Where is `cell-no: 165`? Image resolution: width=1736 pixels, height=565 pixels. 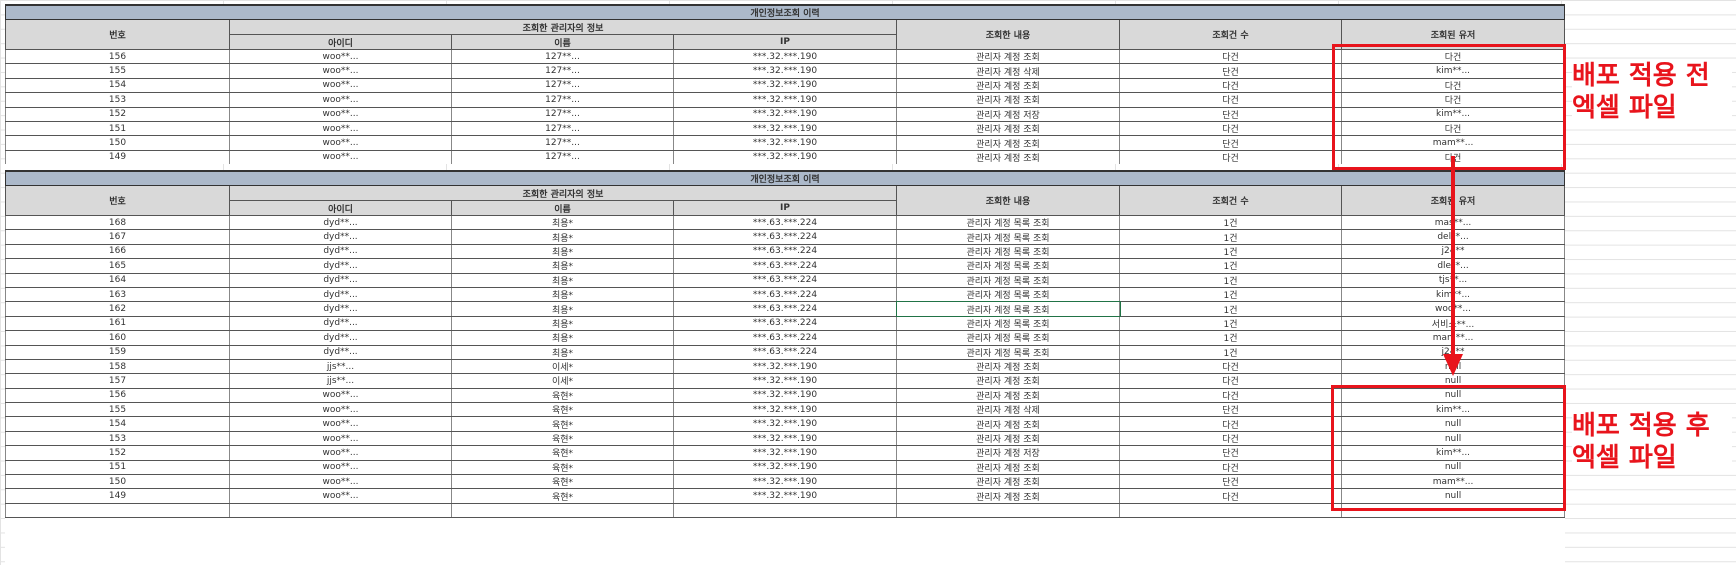
cell-no: 165 is located at coordinates (117, 266).